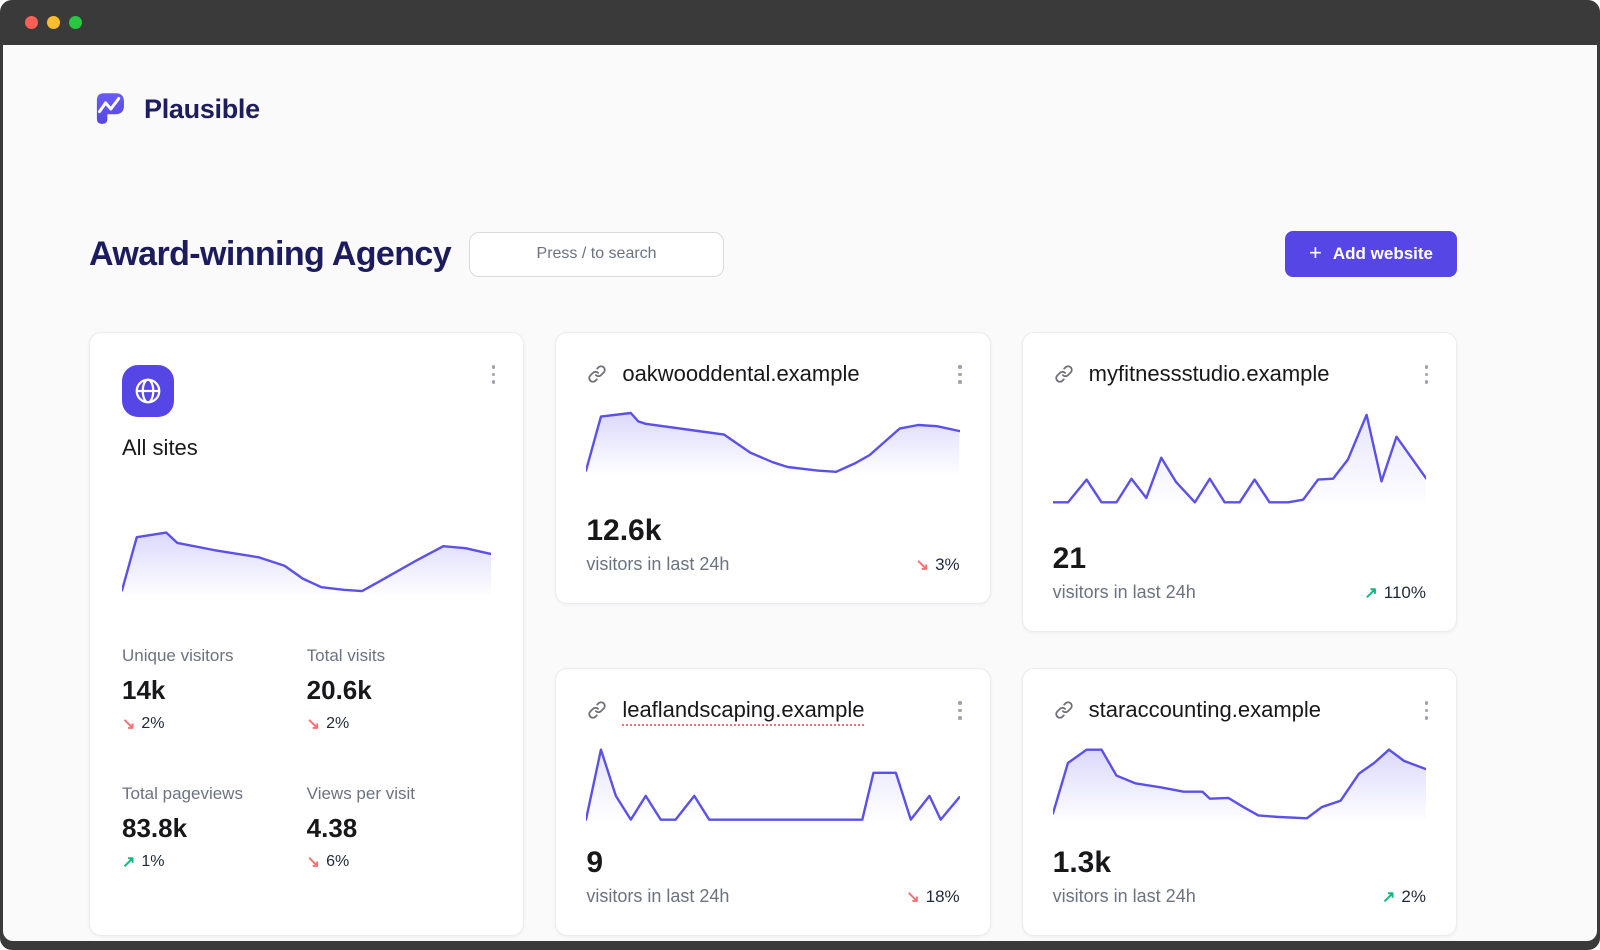  I want to click on window-titlebar, so click(800, 22).